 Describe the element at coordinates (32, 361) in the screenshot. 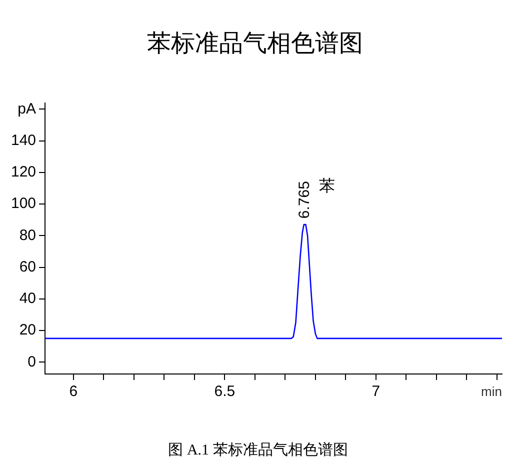

I see `y-tick-label: 0` at that location.